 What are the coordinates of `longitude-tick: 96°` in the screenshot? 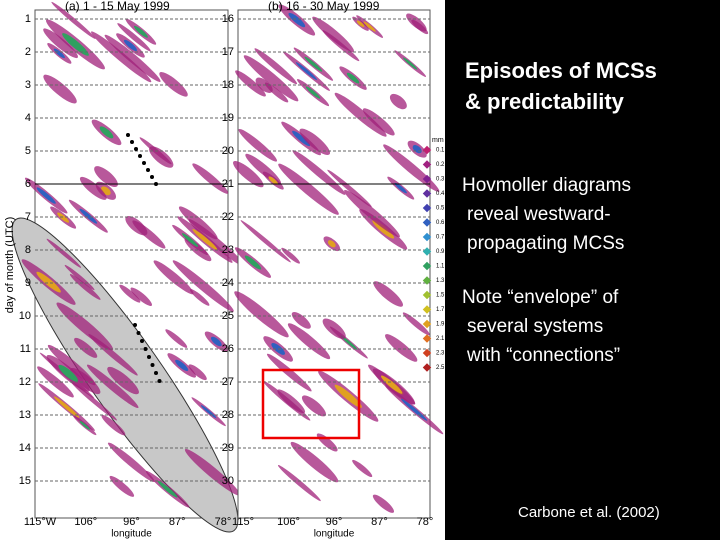 It's located at (131, 522).